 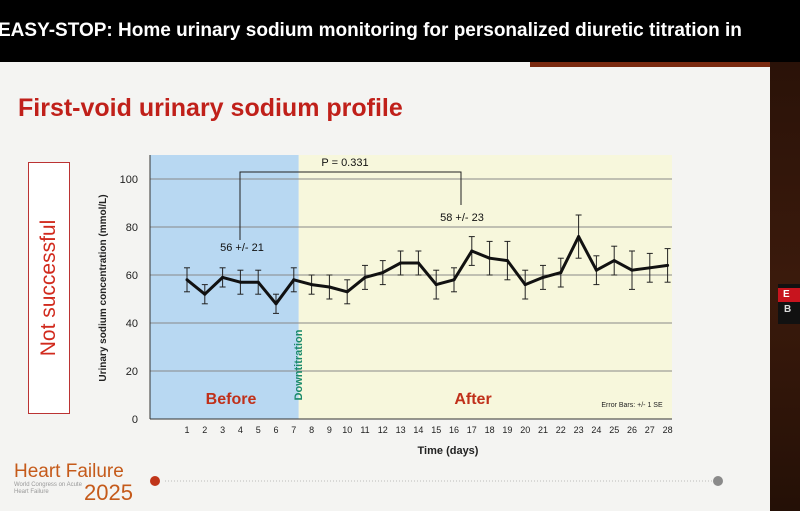 What do you see at coordinates (275, 430) in the screenshot?
I see `x-tick-label: 6` at bounding box center [275, 430].